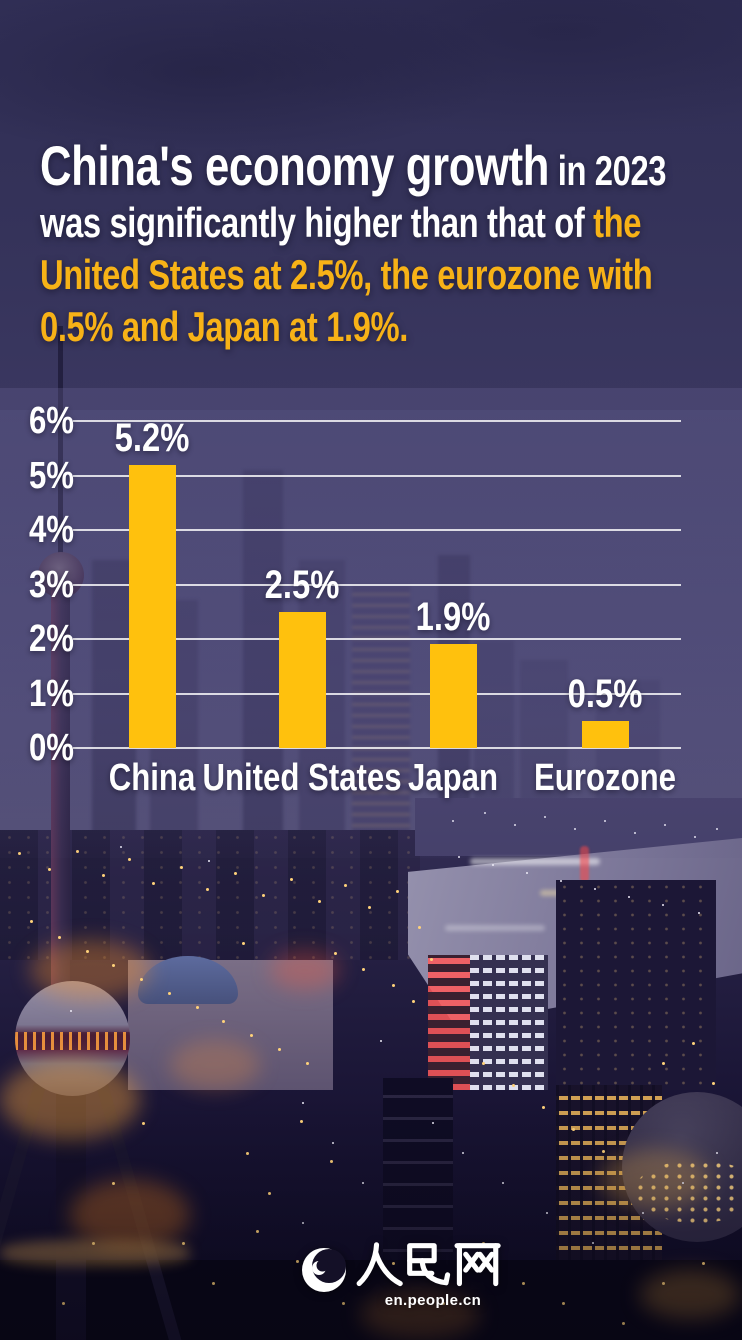 Image resolution: width=742 pixels, height=1340 pixels. What do you see at coordinates (60, 790) in the screenshot?
I see `pearl-tower-column` at bounding box center [60, 790].